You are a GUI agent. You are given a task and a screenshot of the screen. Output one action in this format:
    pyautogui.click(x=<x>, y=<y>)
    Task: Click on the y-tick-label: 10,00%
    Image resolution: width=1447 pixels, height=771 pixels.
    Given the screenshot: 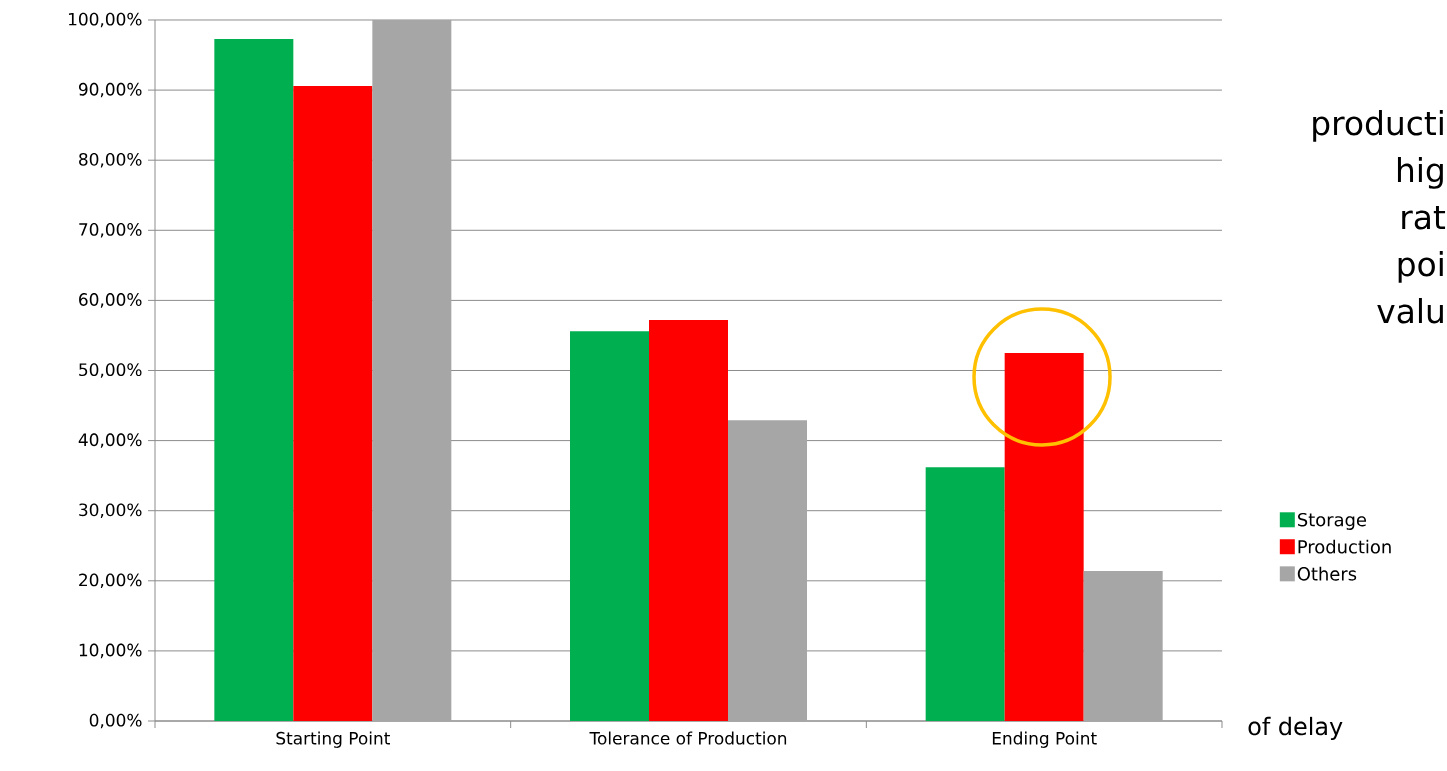 What is the action you would take?
    pyautogui.click(x=110, y=651)
    